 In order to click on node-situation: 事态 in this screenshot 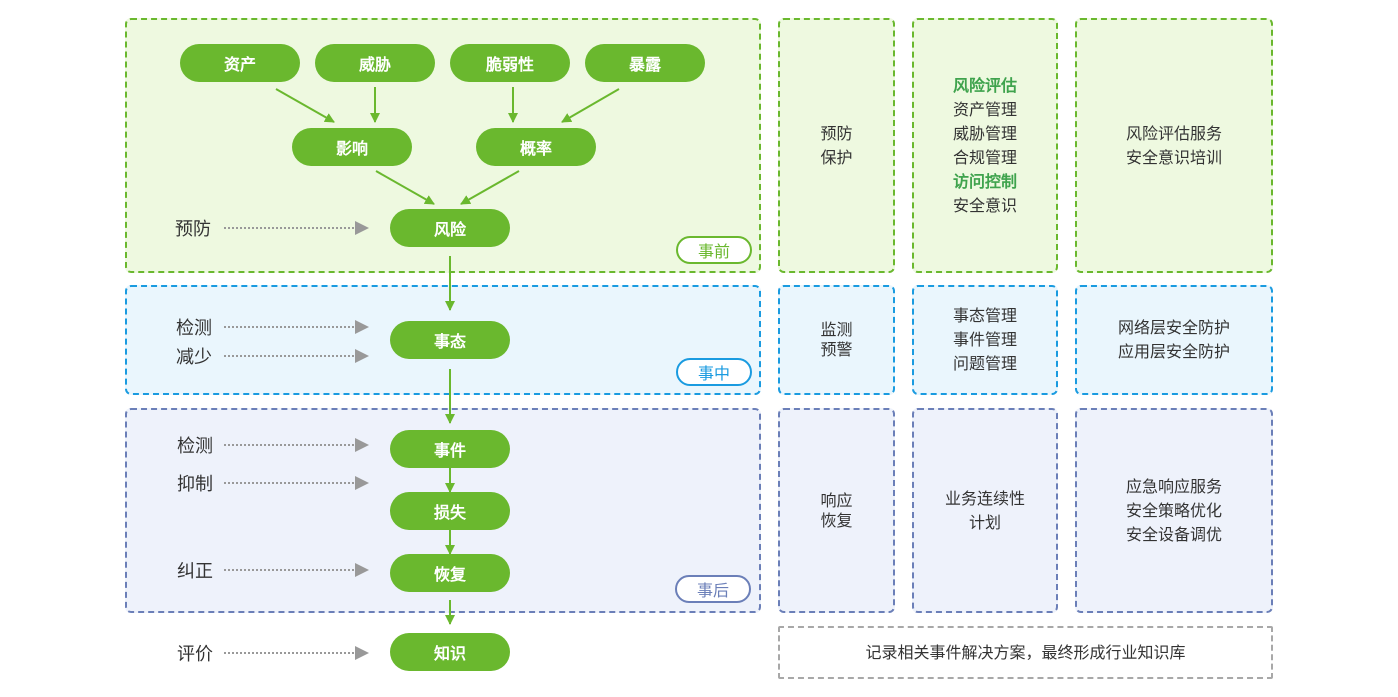, I will do `click(450, 340)`.